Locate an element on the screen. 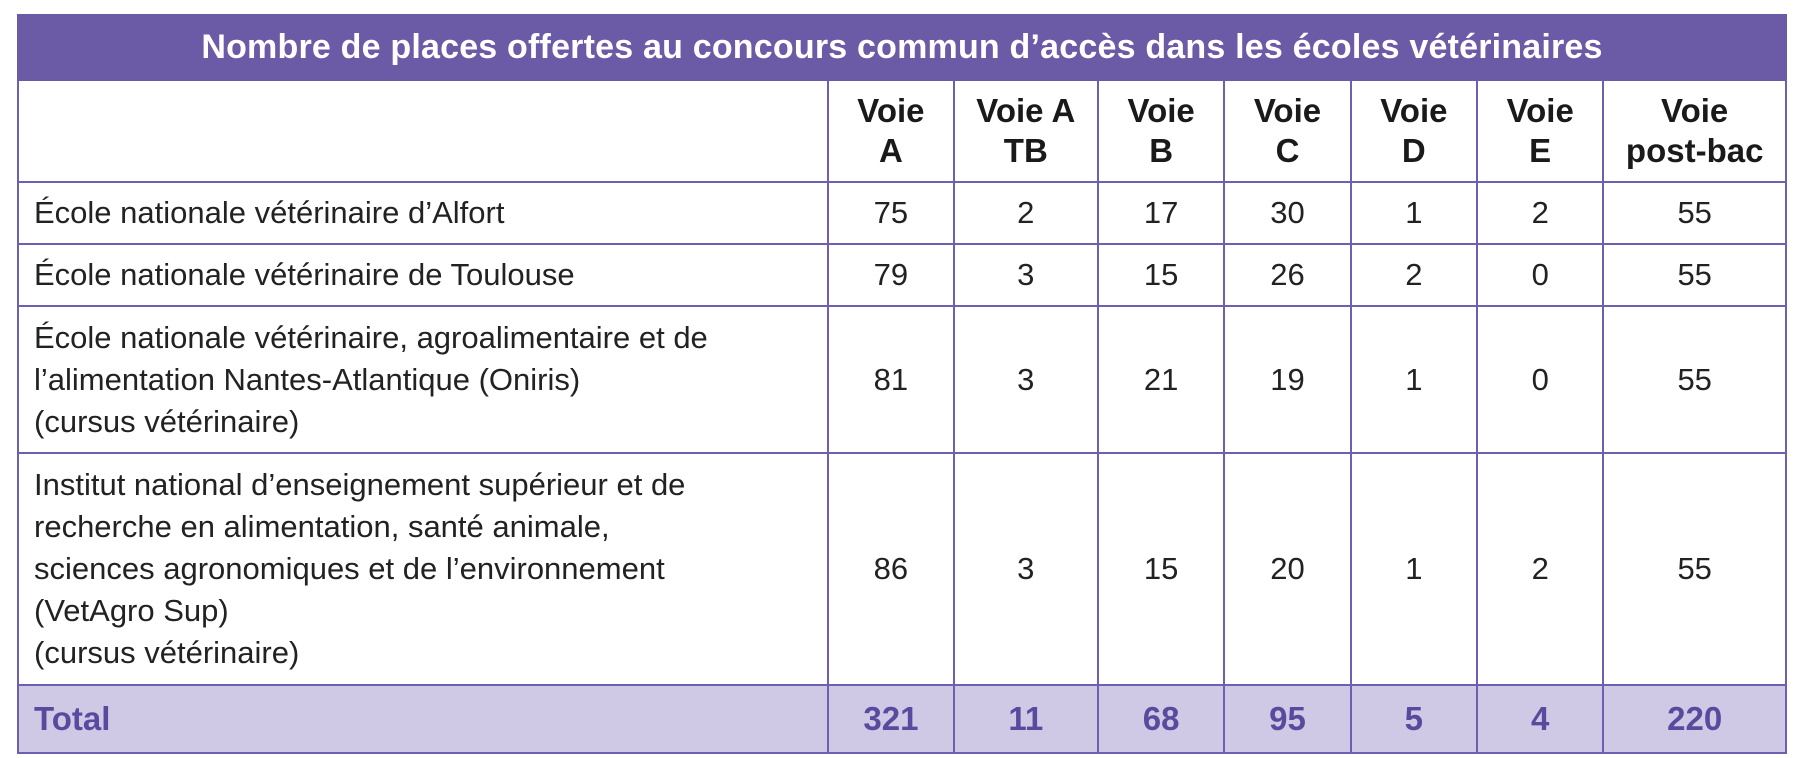  value-cell: 75 is located at coordinates (891, 213).